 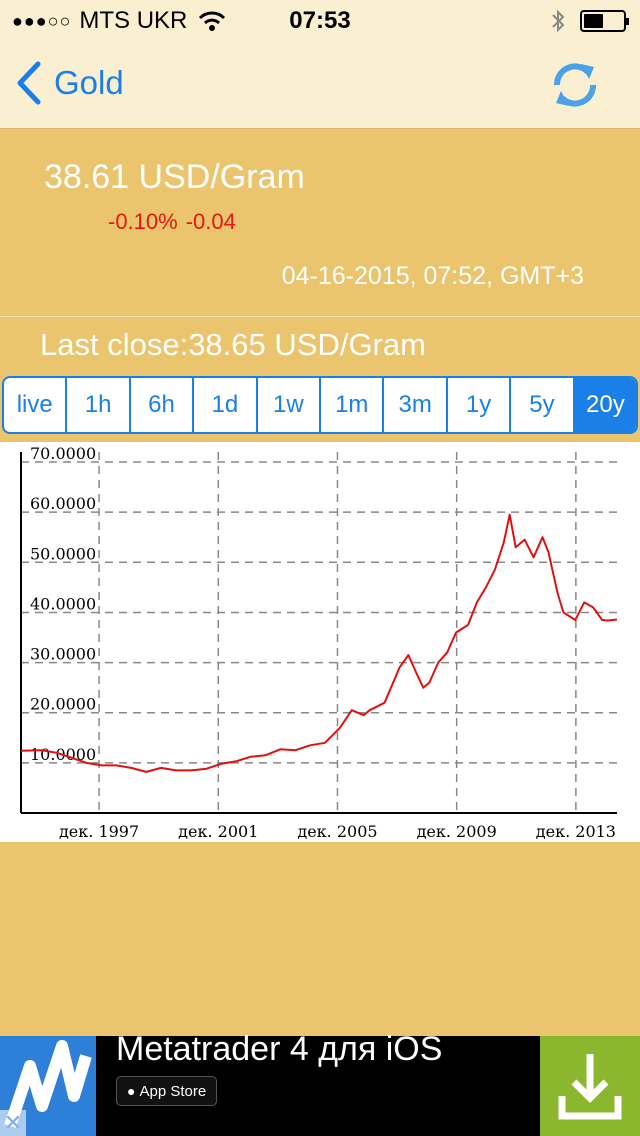 I want to click on back-button: Gold, so click(x=69, y=83).